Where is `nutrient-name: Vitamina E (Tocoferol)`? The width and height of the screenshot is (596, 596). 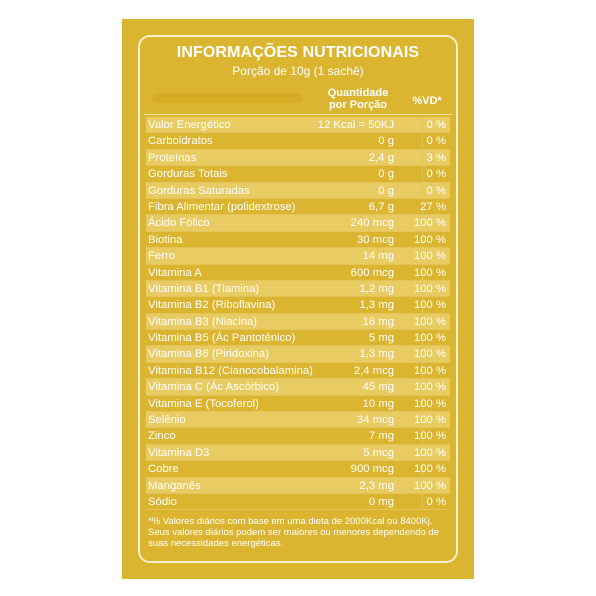 nutrient-name: Vitamina E (Tocoferol) is located at coordinates (203, 403).